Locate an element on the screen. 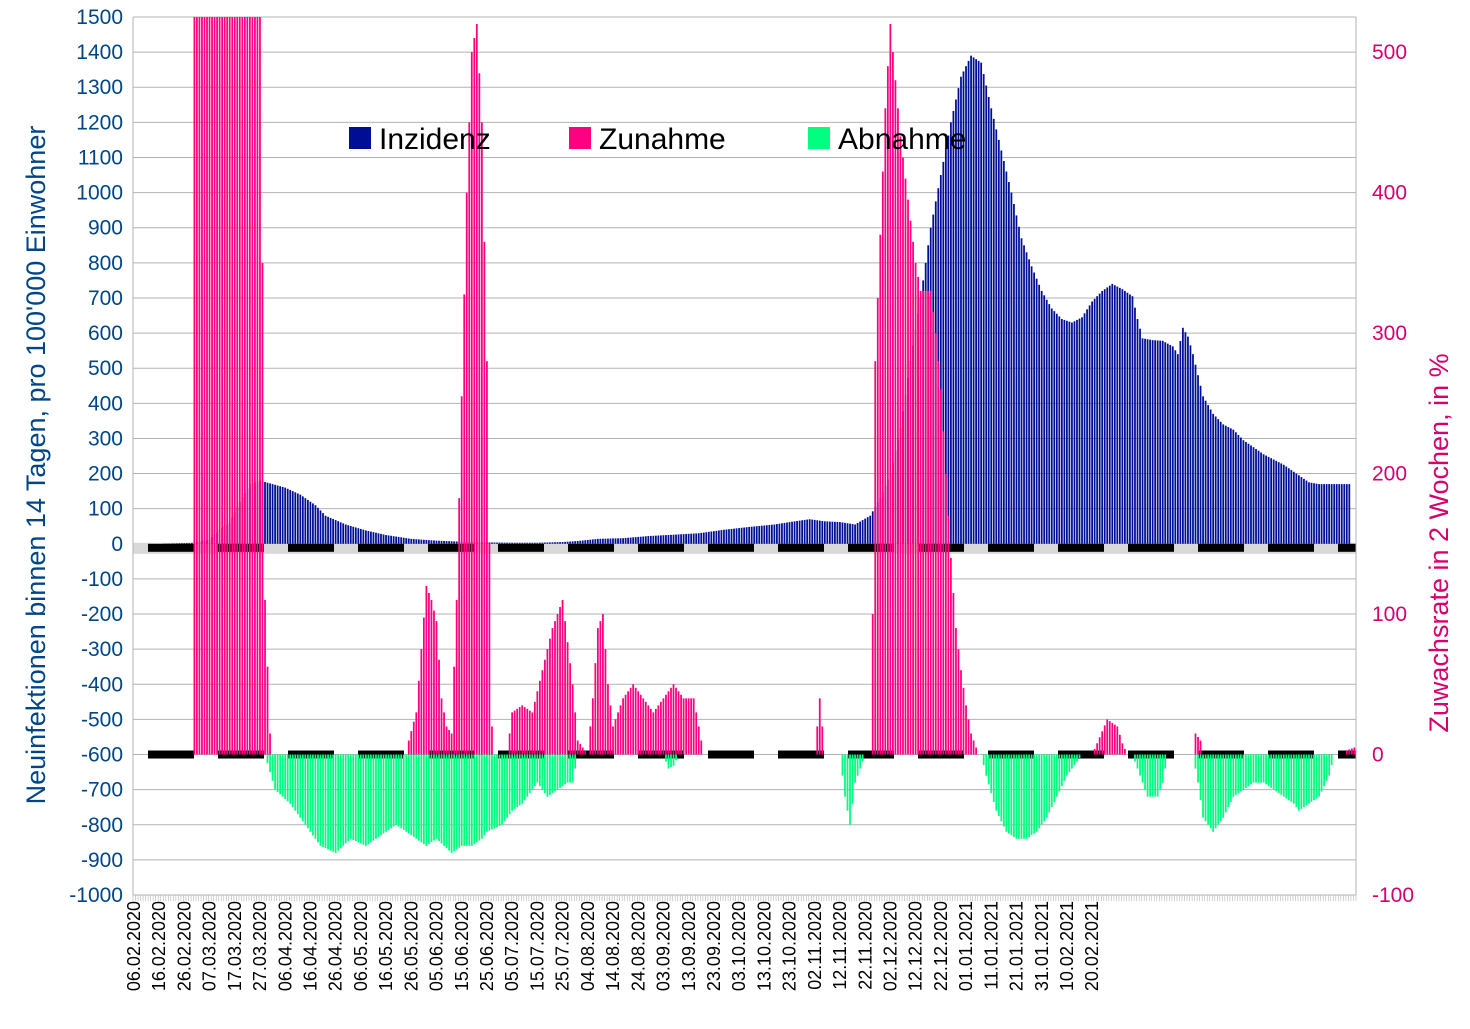 Image resolution: width=1470 pixels, height=1029 pixels. legend-swatch-zunahme is located at coordinates (580, 138).